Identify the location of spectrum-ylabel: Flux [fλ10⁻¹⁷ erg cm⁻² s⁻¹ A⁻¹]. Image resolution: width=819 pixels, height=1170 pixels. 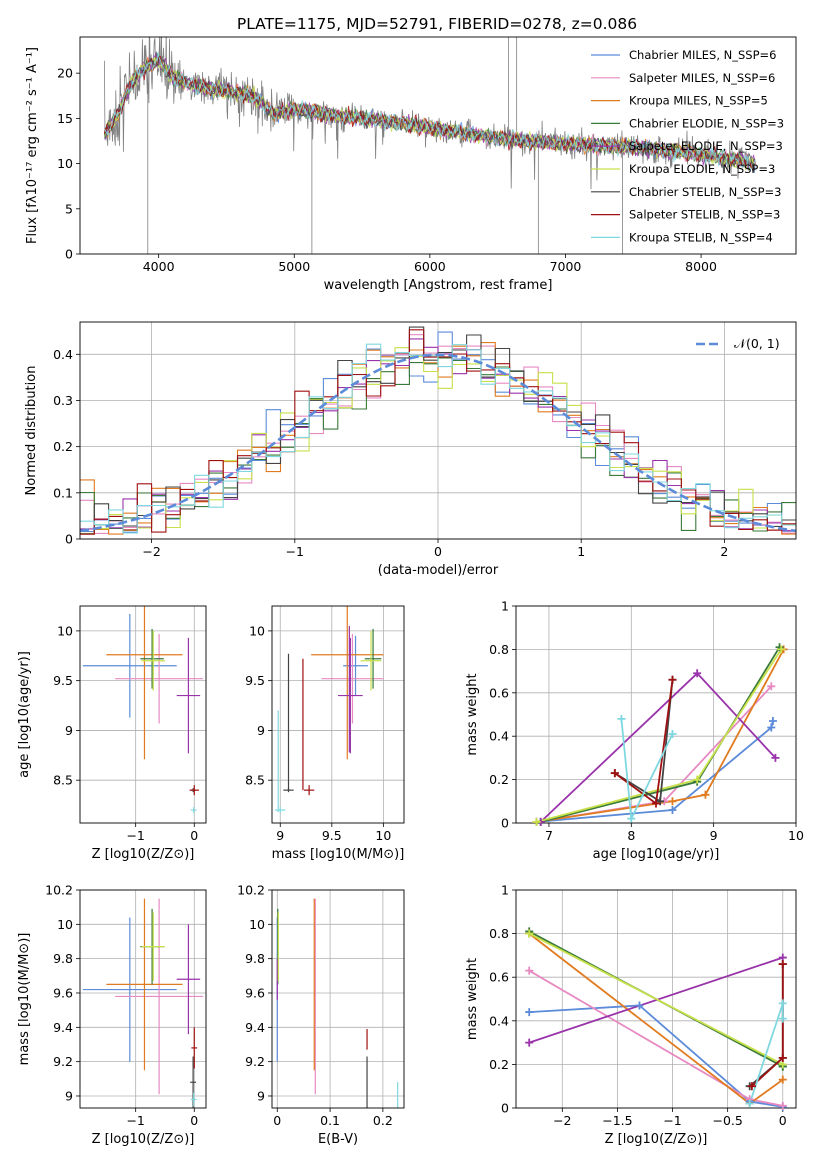
(32, 145).